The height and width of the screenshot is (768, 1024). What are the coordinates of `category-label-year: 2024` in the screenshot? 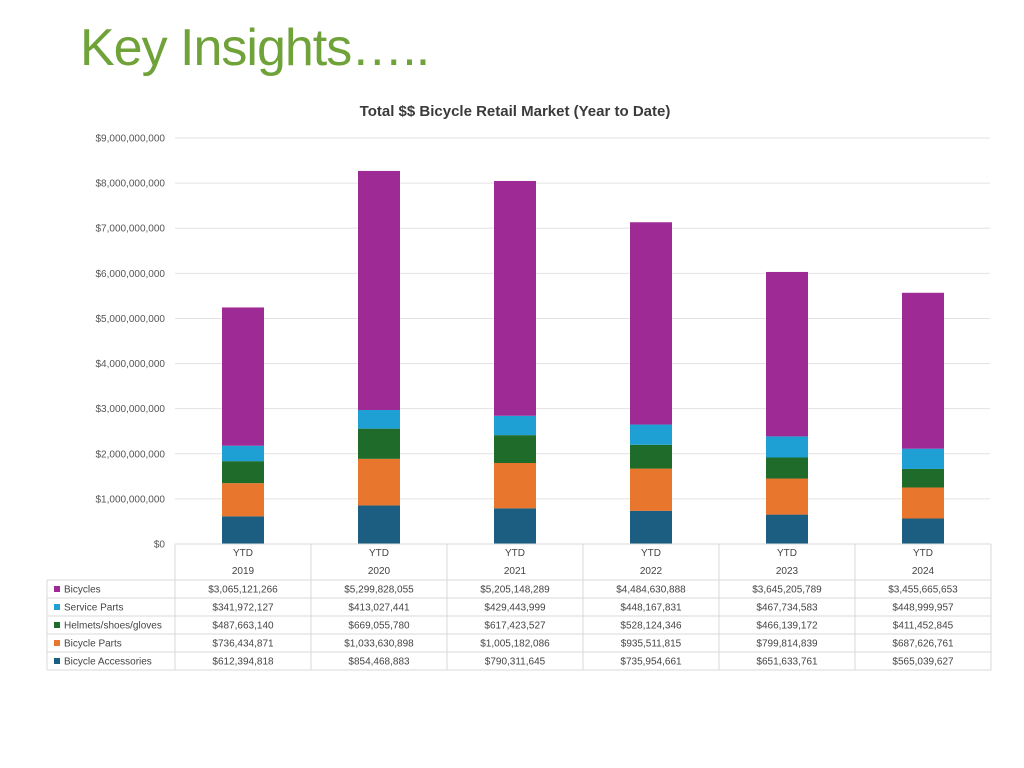 It's located at (923, 571).